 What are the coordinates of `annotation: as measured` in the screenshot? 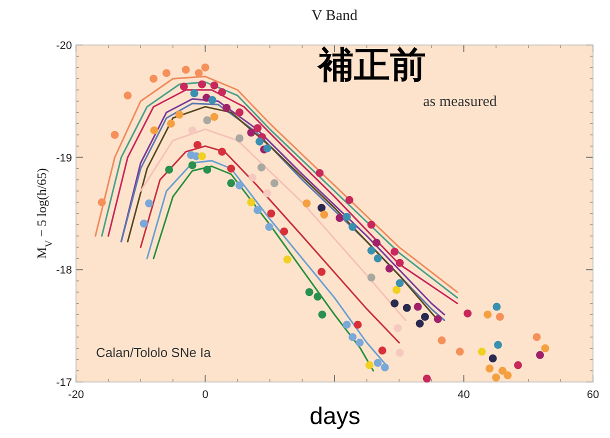 It's located at (460, 102).